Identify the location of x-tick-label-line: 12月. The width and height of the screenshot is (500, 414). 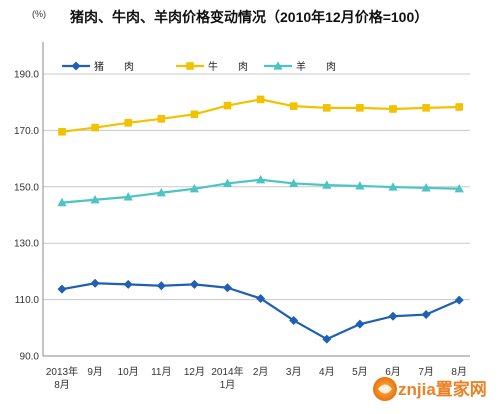
(194, 372).